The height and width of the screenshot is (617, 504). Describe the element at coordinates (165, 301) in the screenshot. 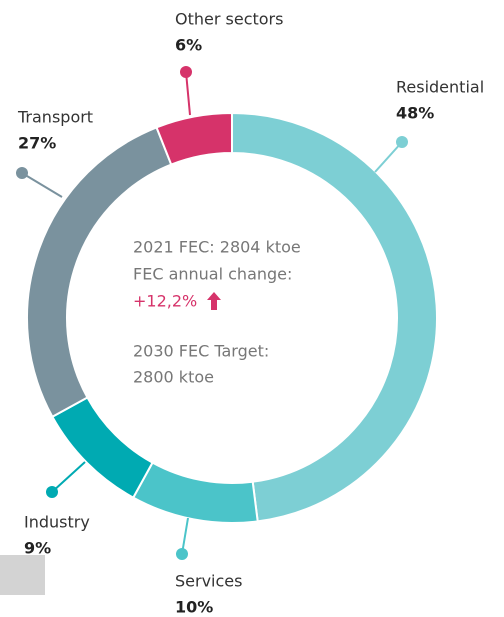

I see `annotation: +12,2%` at that location.